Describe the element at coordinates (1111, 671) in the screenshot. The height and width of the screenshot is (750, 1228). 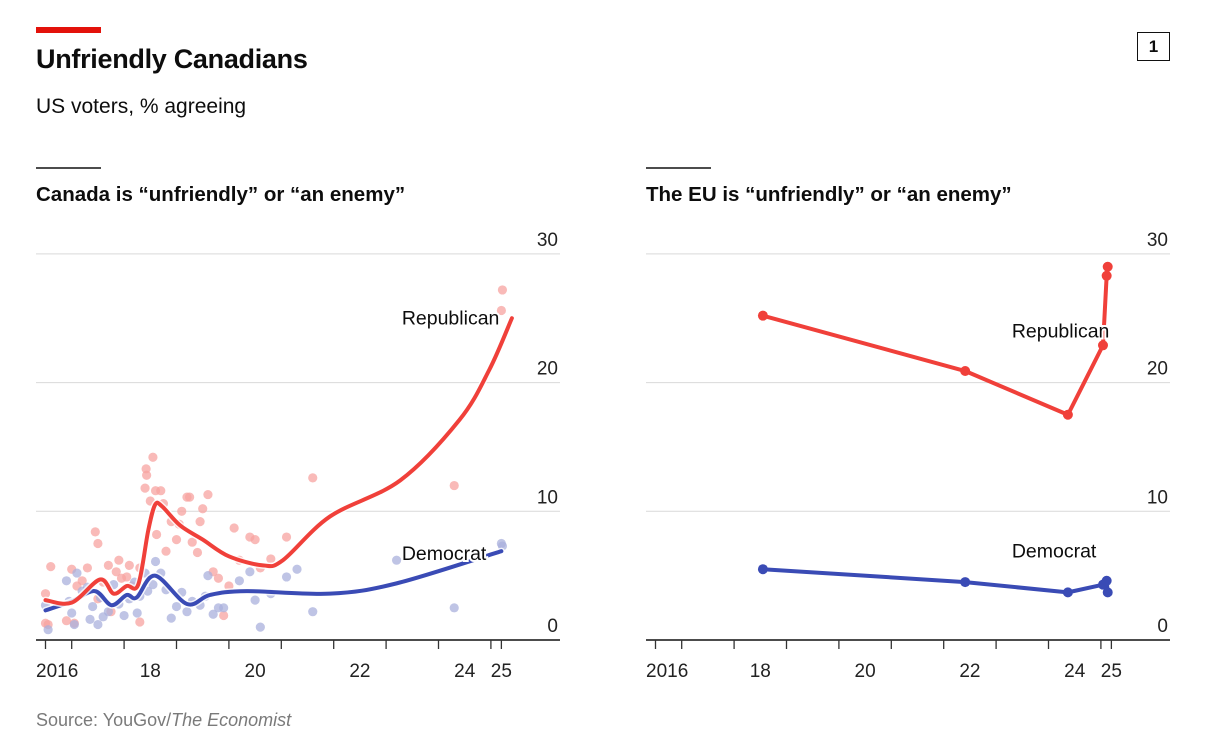
I see `x-tick-label: 25` at that location.